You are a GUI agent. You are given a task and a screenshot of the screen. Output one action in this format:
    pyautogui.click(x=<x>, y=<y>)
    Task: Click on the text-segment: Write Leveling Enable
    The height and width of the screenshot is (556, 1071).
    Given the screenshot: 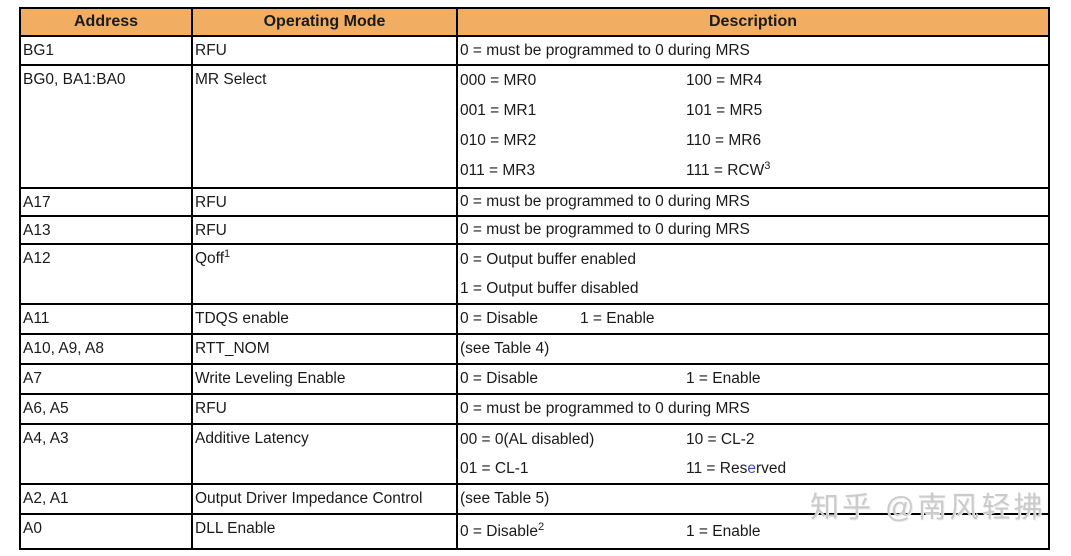 What is the action you would take?
    pyautogui.click(x=270, y=378)
    